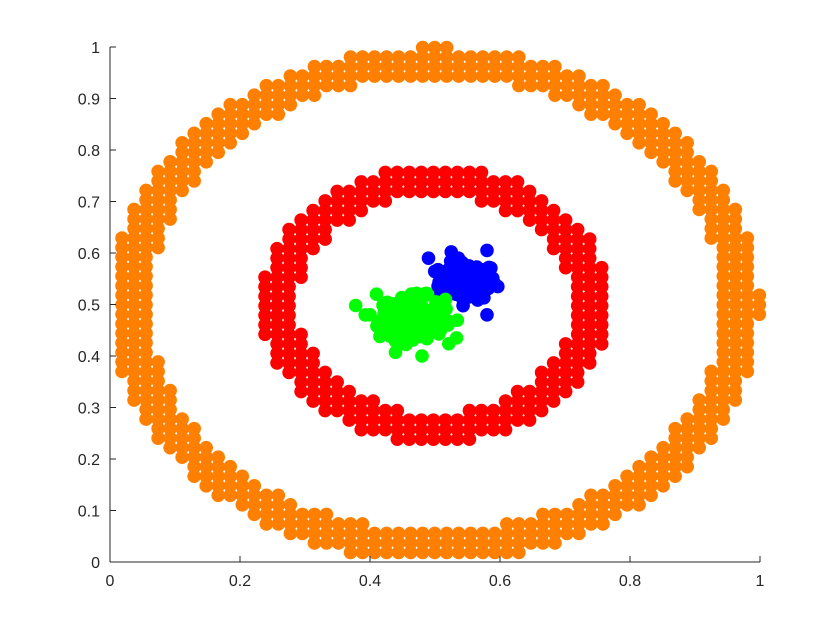  What do you see at coordinates (89, 306) in the screenshot?
I see `y-tick-label: 0.5` at bounding box center [89, 306].